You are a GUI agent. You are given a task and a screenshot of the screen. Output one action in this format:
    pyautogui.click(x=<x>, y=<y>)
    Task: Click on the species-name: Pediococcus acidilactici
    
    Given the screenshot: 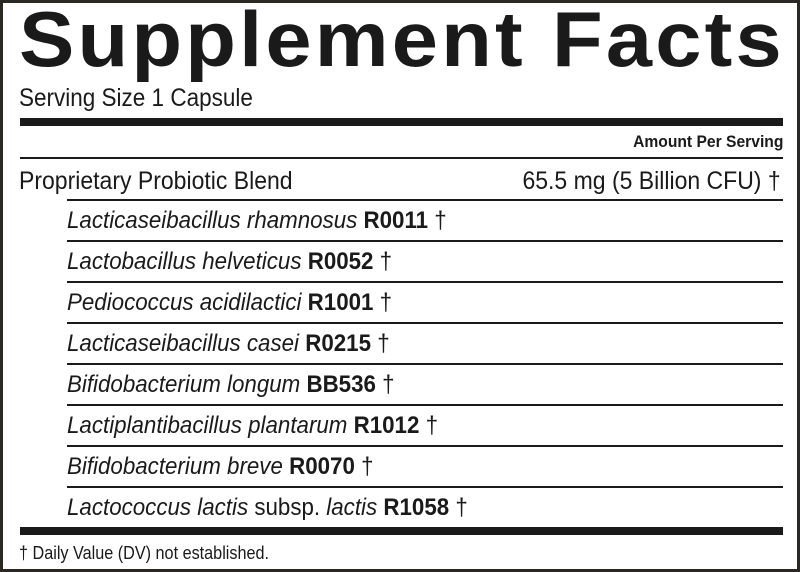 What is the action you would take?
    pyautogui.click(x=184, y=302)
    